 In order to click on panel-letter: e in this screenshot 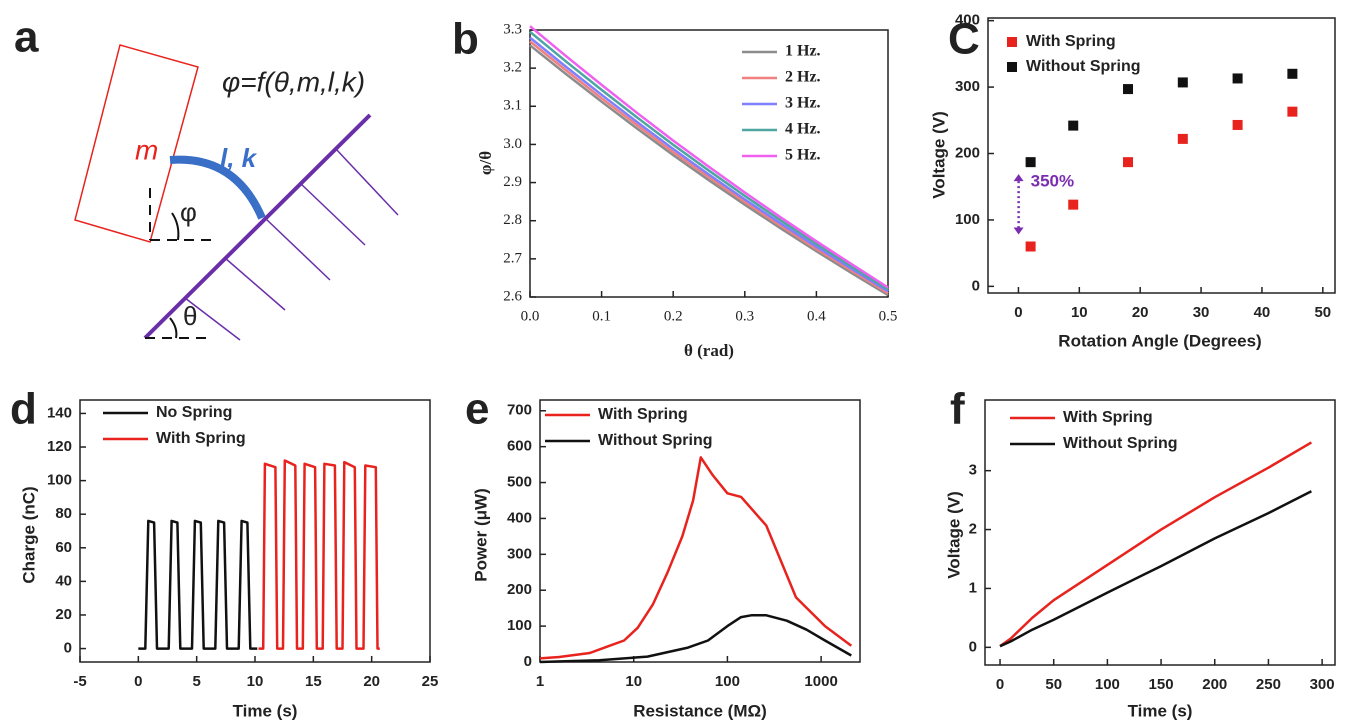, I will do `click(477, 409)`.